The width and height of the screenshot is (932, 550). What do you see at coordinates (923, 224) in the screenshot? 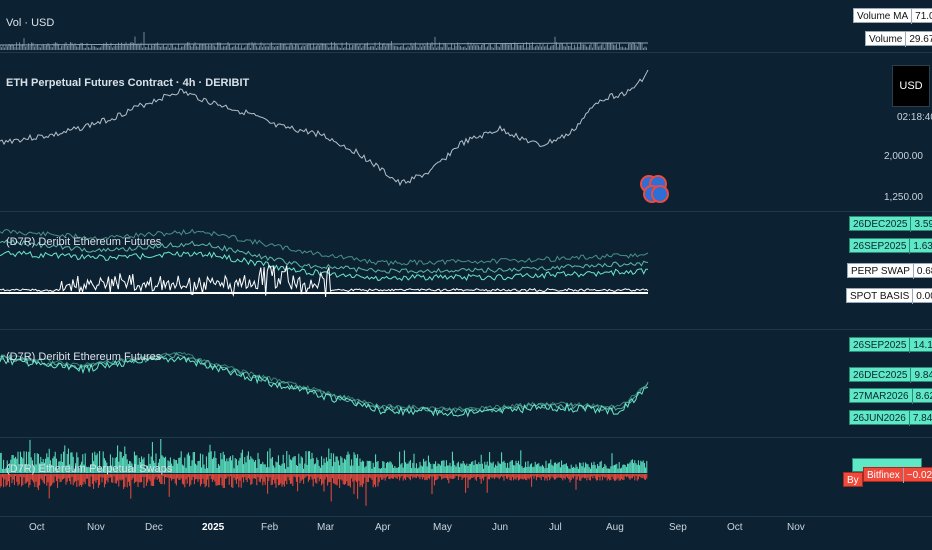
I see `tag-value: 3.59` at bounding box center [923, 224].